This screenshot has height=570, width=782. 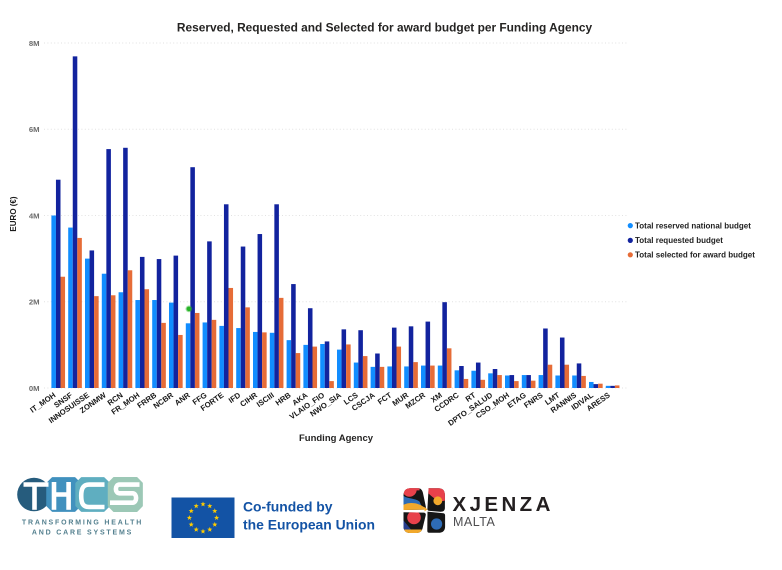 What do you see at coordinates (82, 532) in the screenshot?
I see `svg-text: AND CARE SYSTEMS` at bounding box center [82, 532].